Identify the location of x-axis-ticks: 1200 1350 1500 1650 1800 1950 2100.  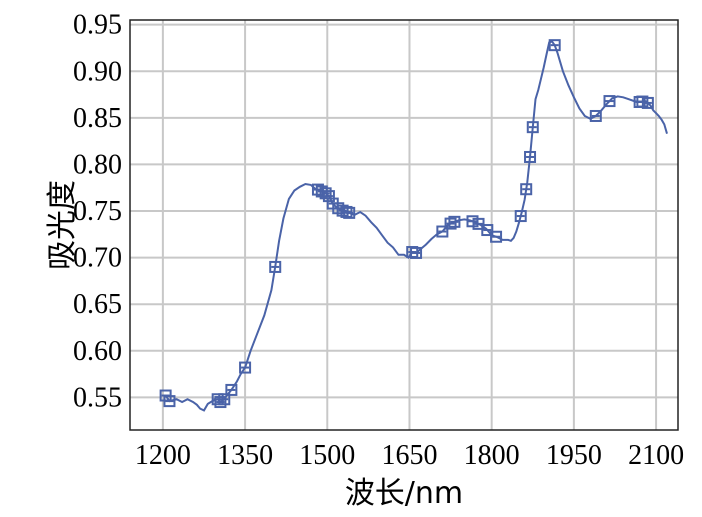
(409, 455).